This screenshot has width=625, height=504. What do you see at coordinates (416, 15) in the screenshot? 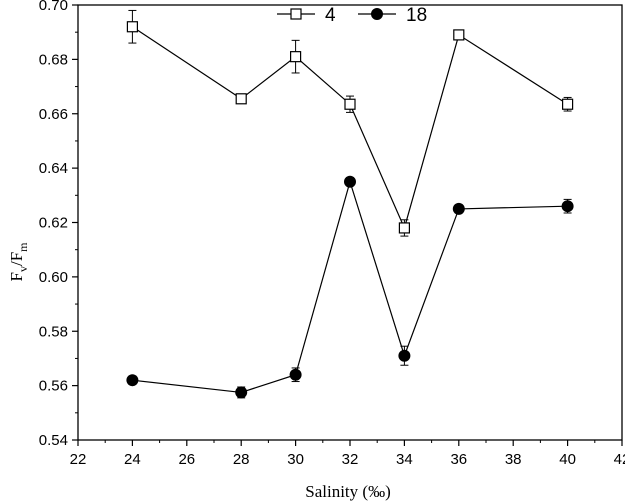
I see `legend-label: 18` at bounding box center [416, 15].